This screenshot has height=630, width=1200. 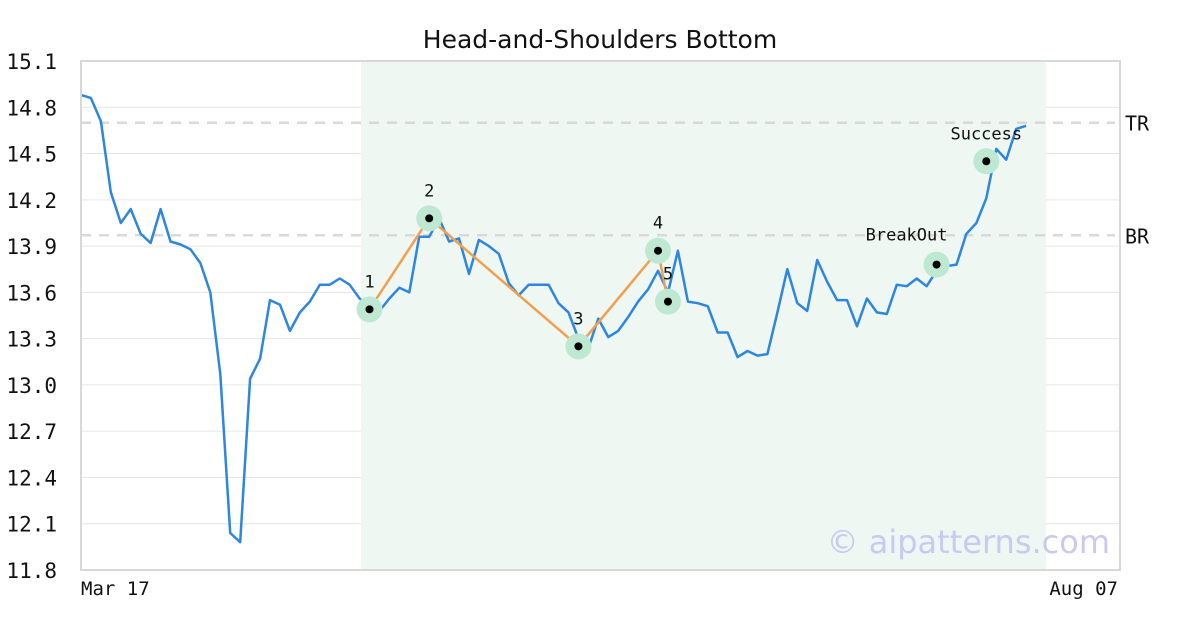 I want to click on y-tick-label: 13.3, so click(x=31, y=340).